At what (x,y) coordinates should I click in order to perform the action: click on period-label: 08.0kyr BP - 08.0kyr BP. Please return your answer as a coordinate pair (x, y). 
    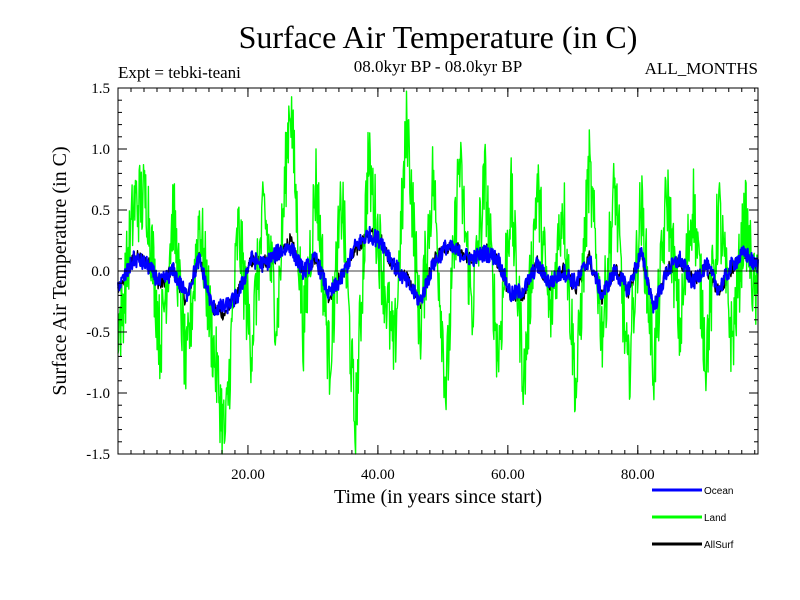
    Looking at the image, I should click on (438, 66).